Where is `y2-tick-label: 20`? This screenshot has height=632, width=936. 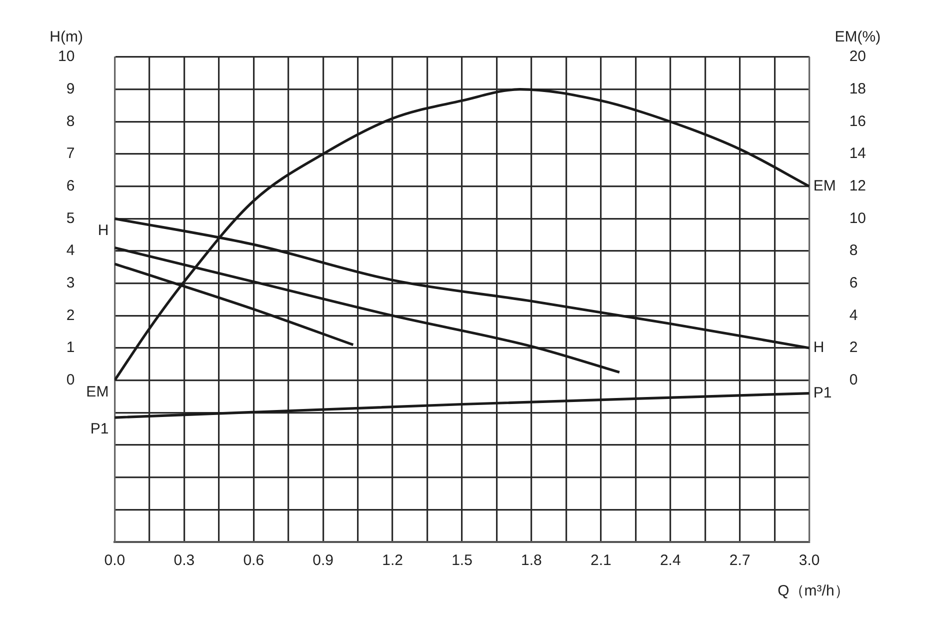 y2-tick-label: 20 is located at coordinates (857, 57).